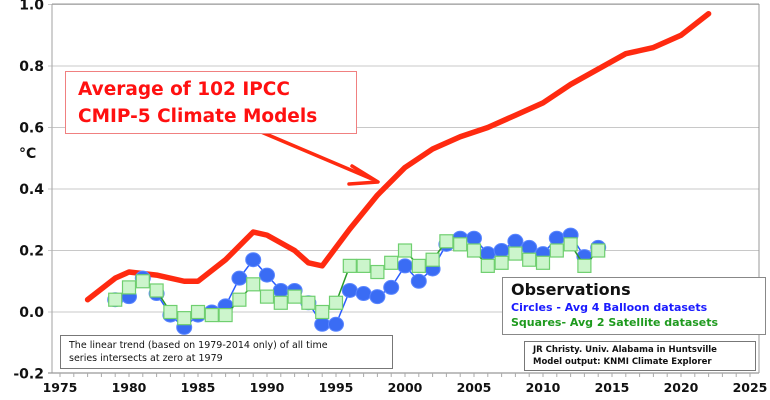 The width and height of the screenshot is (770, 400). Describe the element at coordinates (357, 280) in the screenshot. I see `series-satellite` at that location.